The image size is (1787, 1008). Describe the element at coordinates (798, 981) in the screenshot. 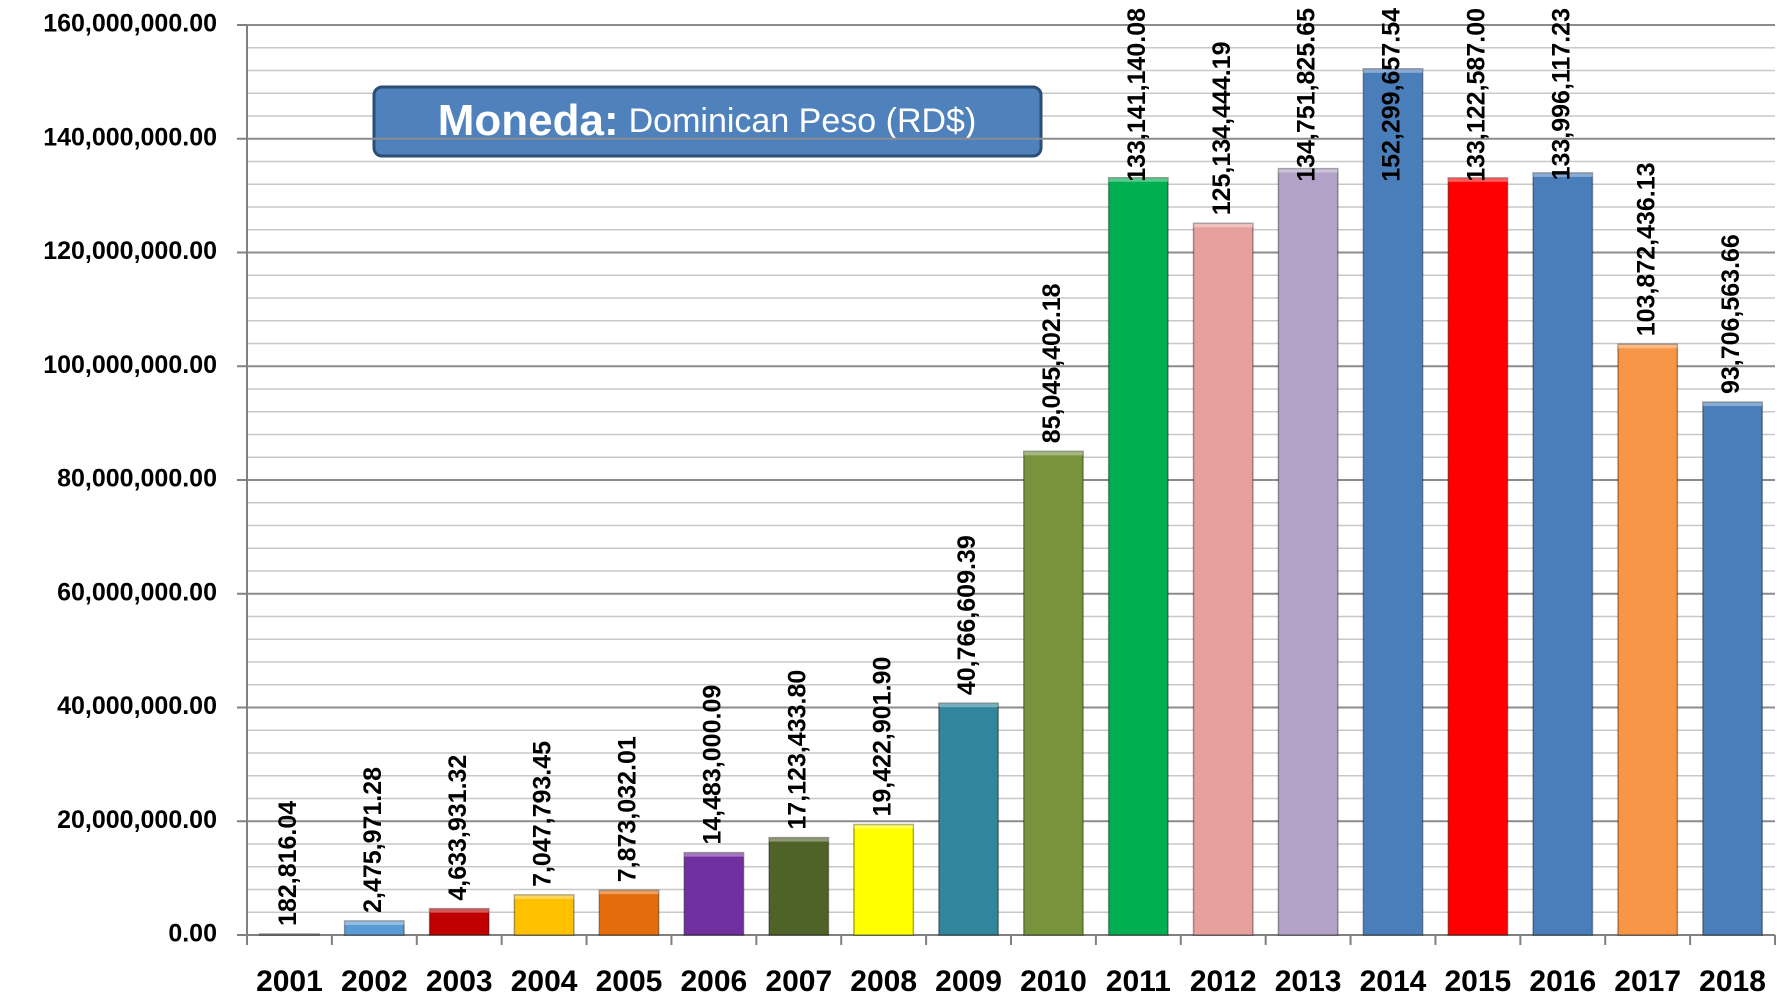

I see `x-tick-label: 2007` at that location.